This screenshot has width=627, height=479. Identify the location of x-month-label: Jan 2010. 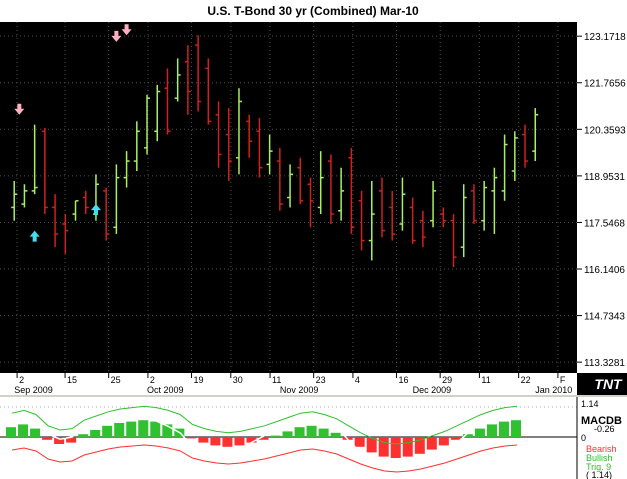
(553, 390).